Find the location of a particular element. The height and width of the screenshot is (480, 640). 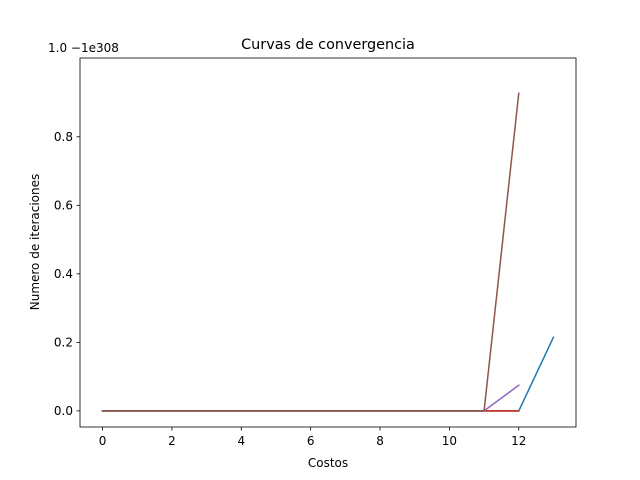

y-tick-label: 0.8 is located at coordinates (63, 137).